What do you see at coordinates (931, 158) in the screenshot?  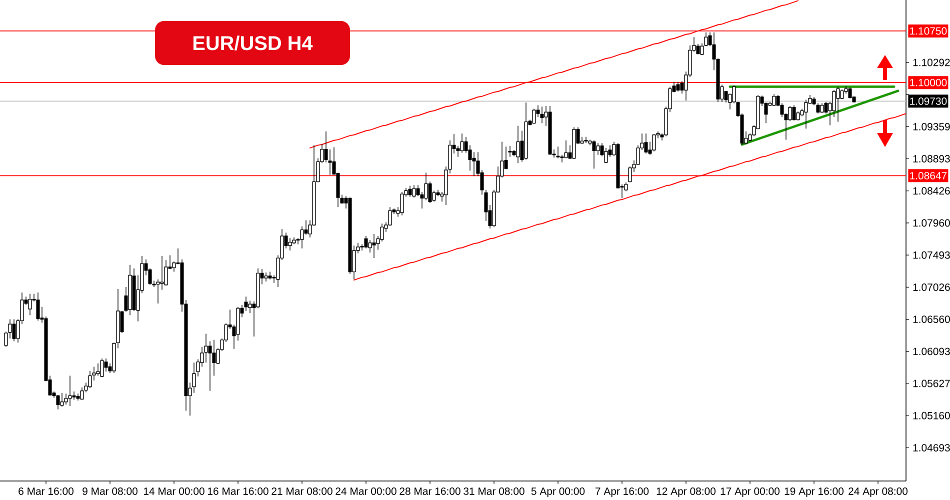 I see `y-tick-label: 1.08893` at bounding box center [931, 158].